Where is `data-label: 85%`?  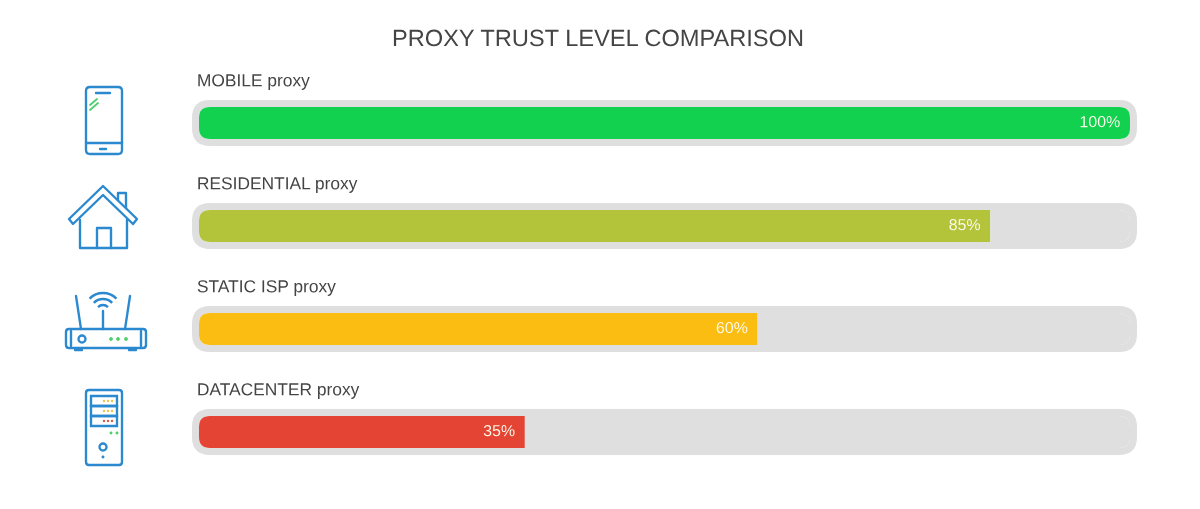
data-label: 85% is located at coordinates (965, 224).